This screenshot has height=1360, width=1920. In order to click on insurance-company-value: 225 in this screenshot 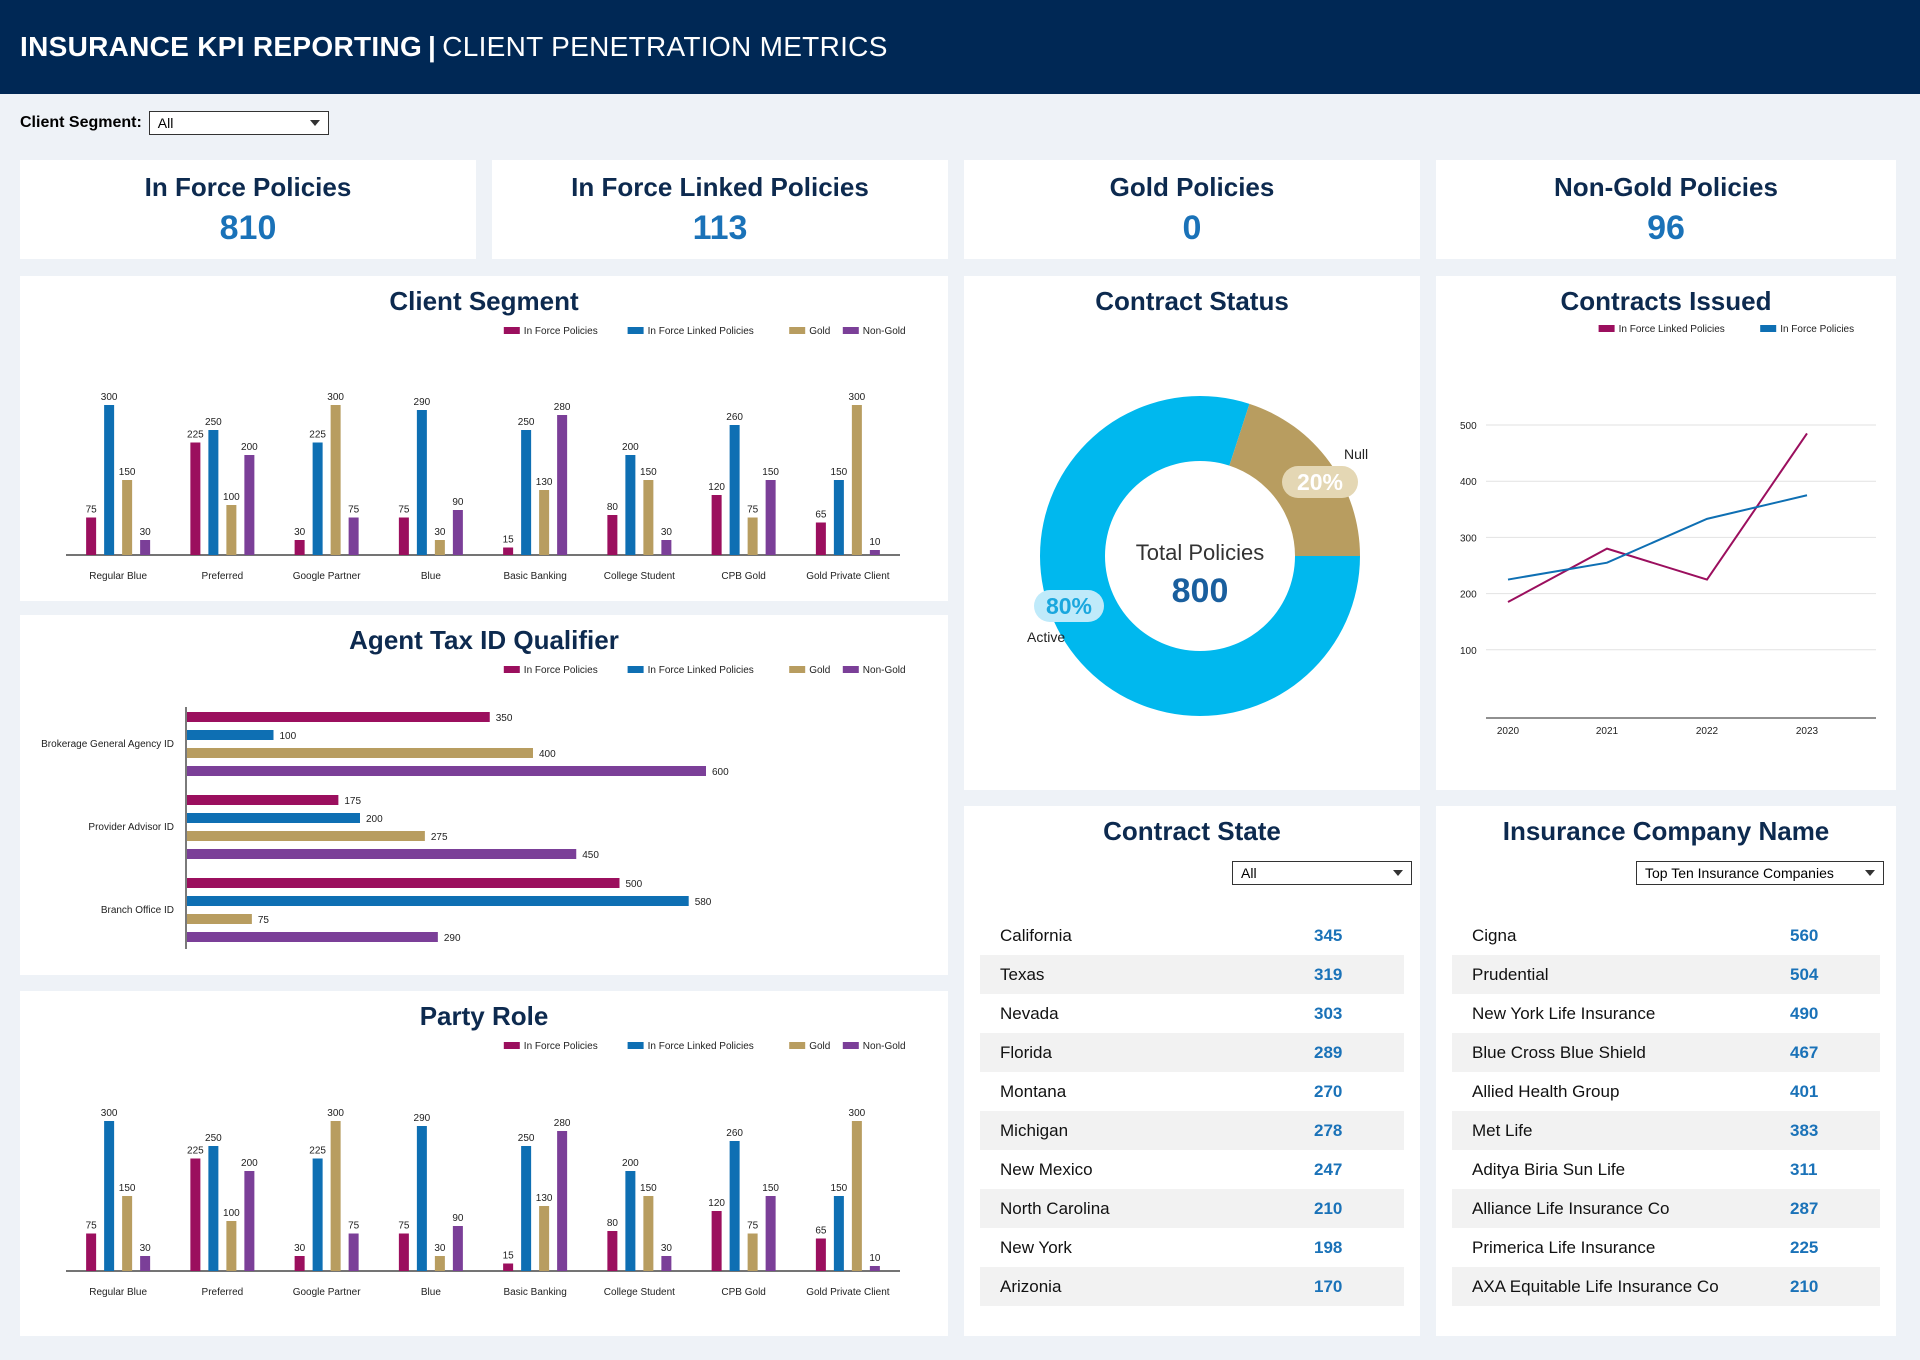, I will do `click(1804, 1247)`.